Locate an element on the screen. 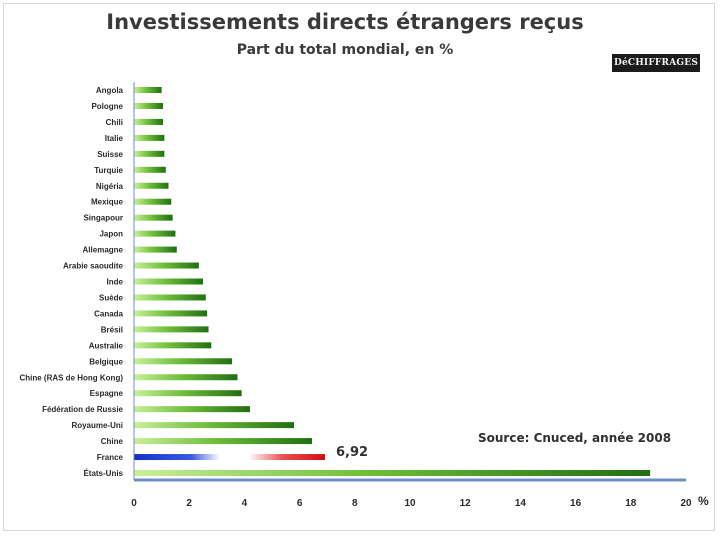 This screenshot has width=720, height=540. x-tick-0: 0 is located at coordinates (134, 503).